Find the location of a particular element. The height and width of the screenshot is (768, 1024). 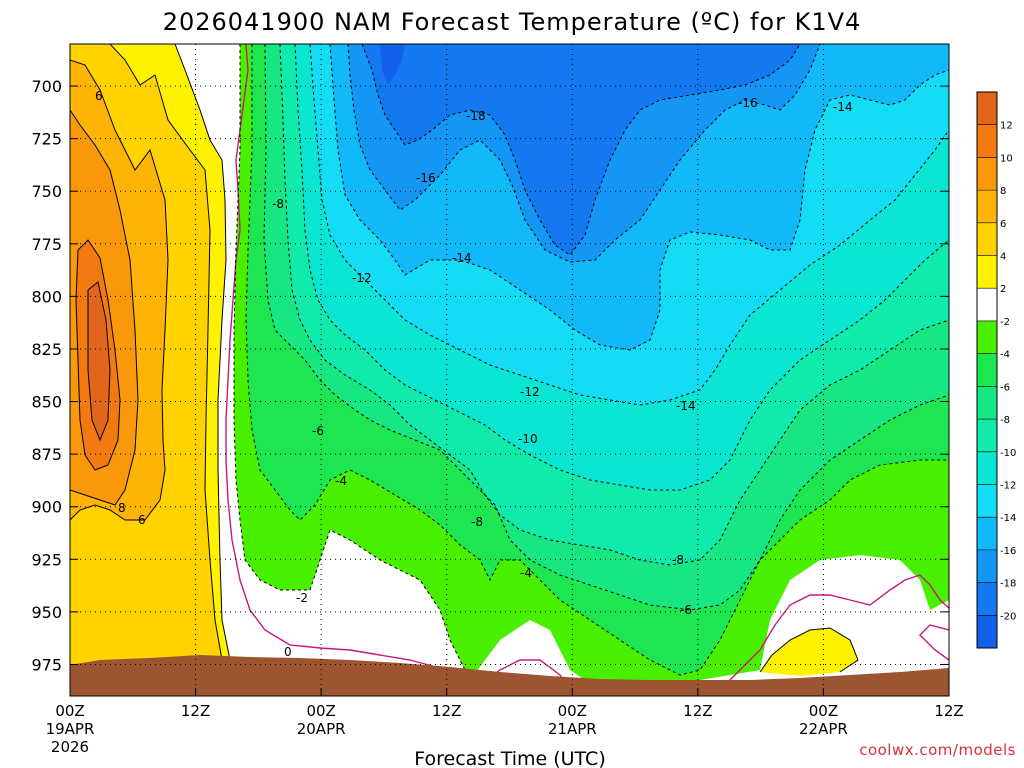

x-tick-label: 2026 is located at coordinates (70, 747).